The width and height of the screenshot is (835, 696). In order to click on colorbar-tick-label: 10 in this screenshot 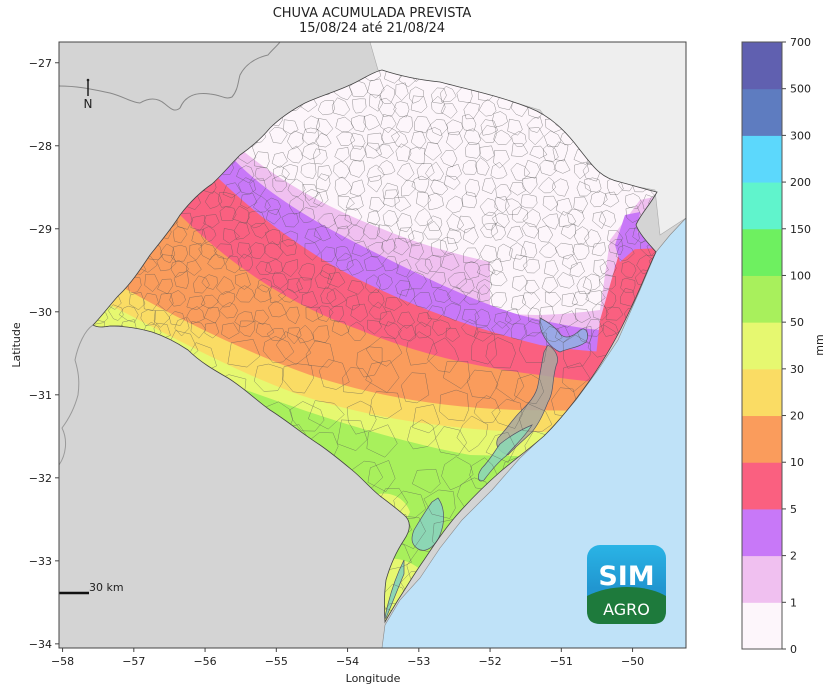, I will do `click(797, 462)`.